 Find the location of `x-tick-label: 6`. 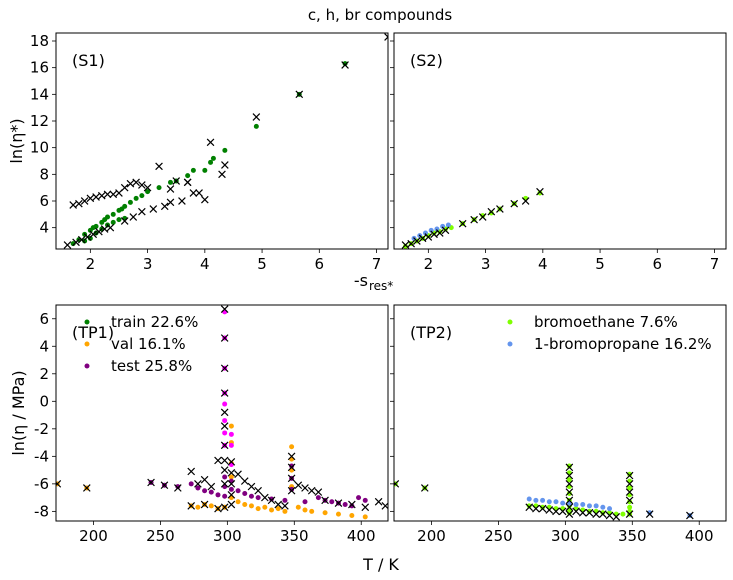

x-tick-label: 6 is located at coordinates (320, 264).